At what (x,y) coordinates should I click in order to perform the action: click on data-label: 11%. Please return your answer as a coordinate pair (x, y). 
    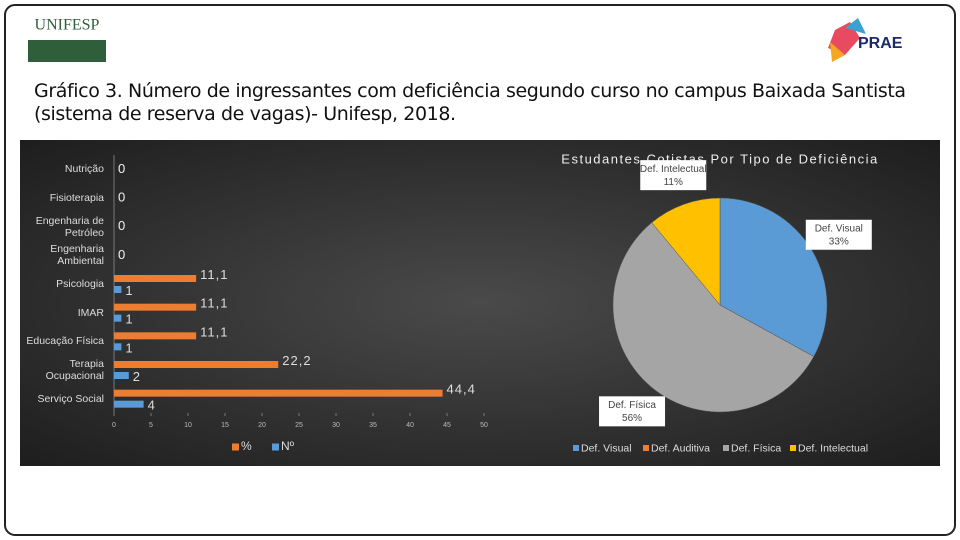
    Looking at the image, I should click on (673, 182).